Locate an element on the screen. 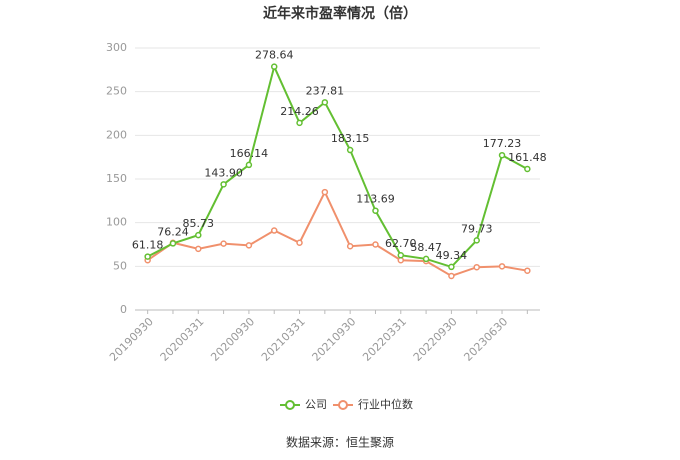  legend-label: 公司 is located at coordinates (316, 404).